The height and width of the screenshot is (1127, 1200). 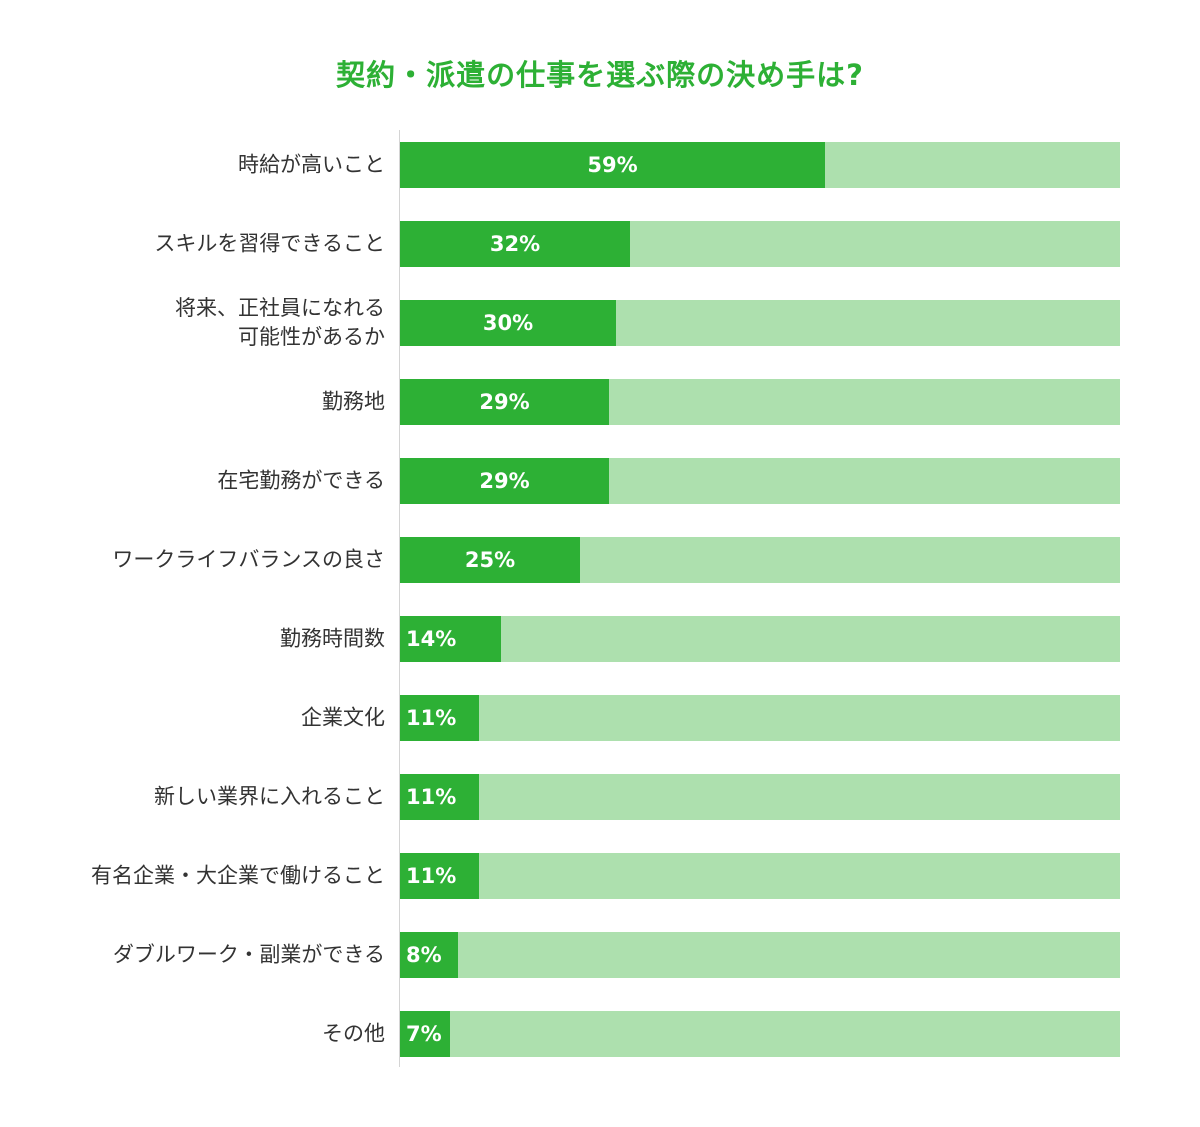 I want to click on bar-track: 14%, so click(x=760, y=639).